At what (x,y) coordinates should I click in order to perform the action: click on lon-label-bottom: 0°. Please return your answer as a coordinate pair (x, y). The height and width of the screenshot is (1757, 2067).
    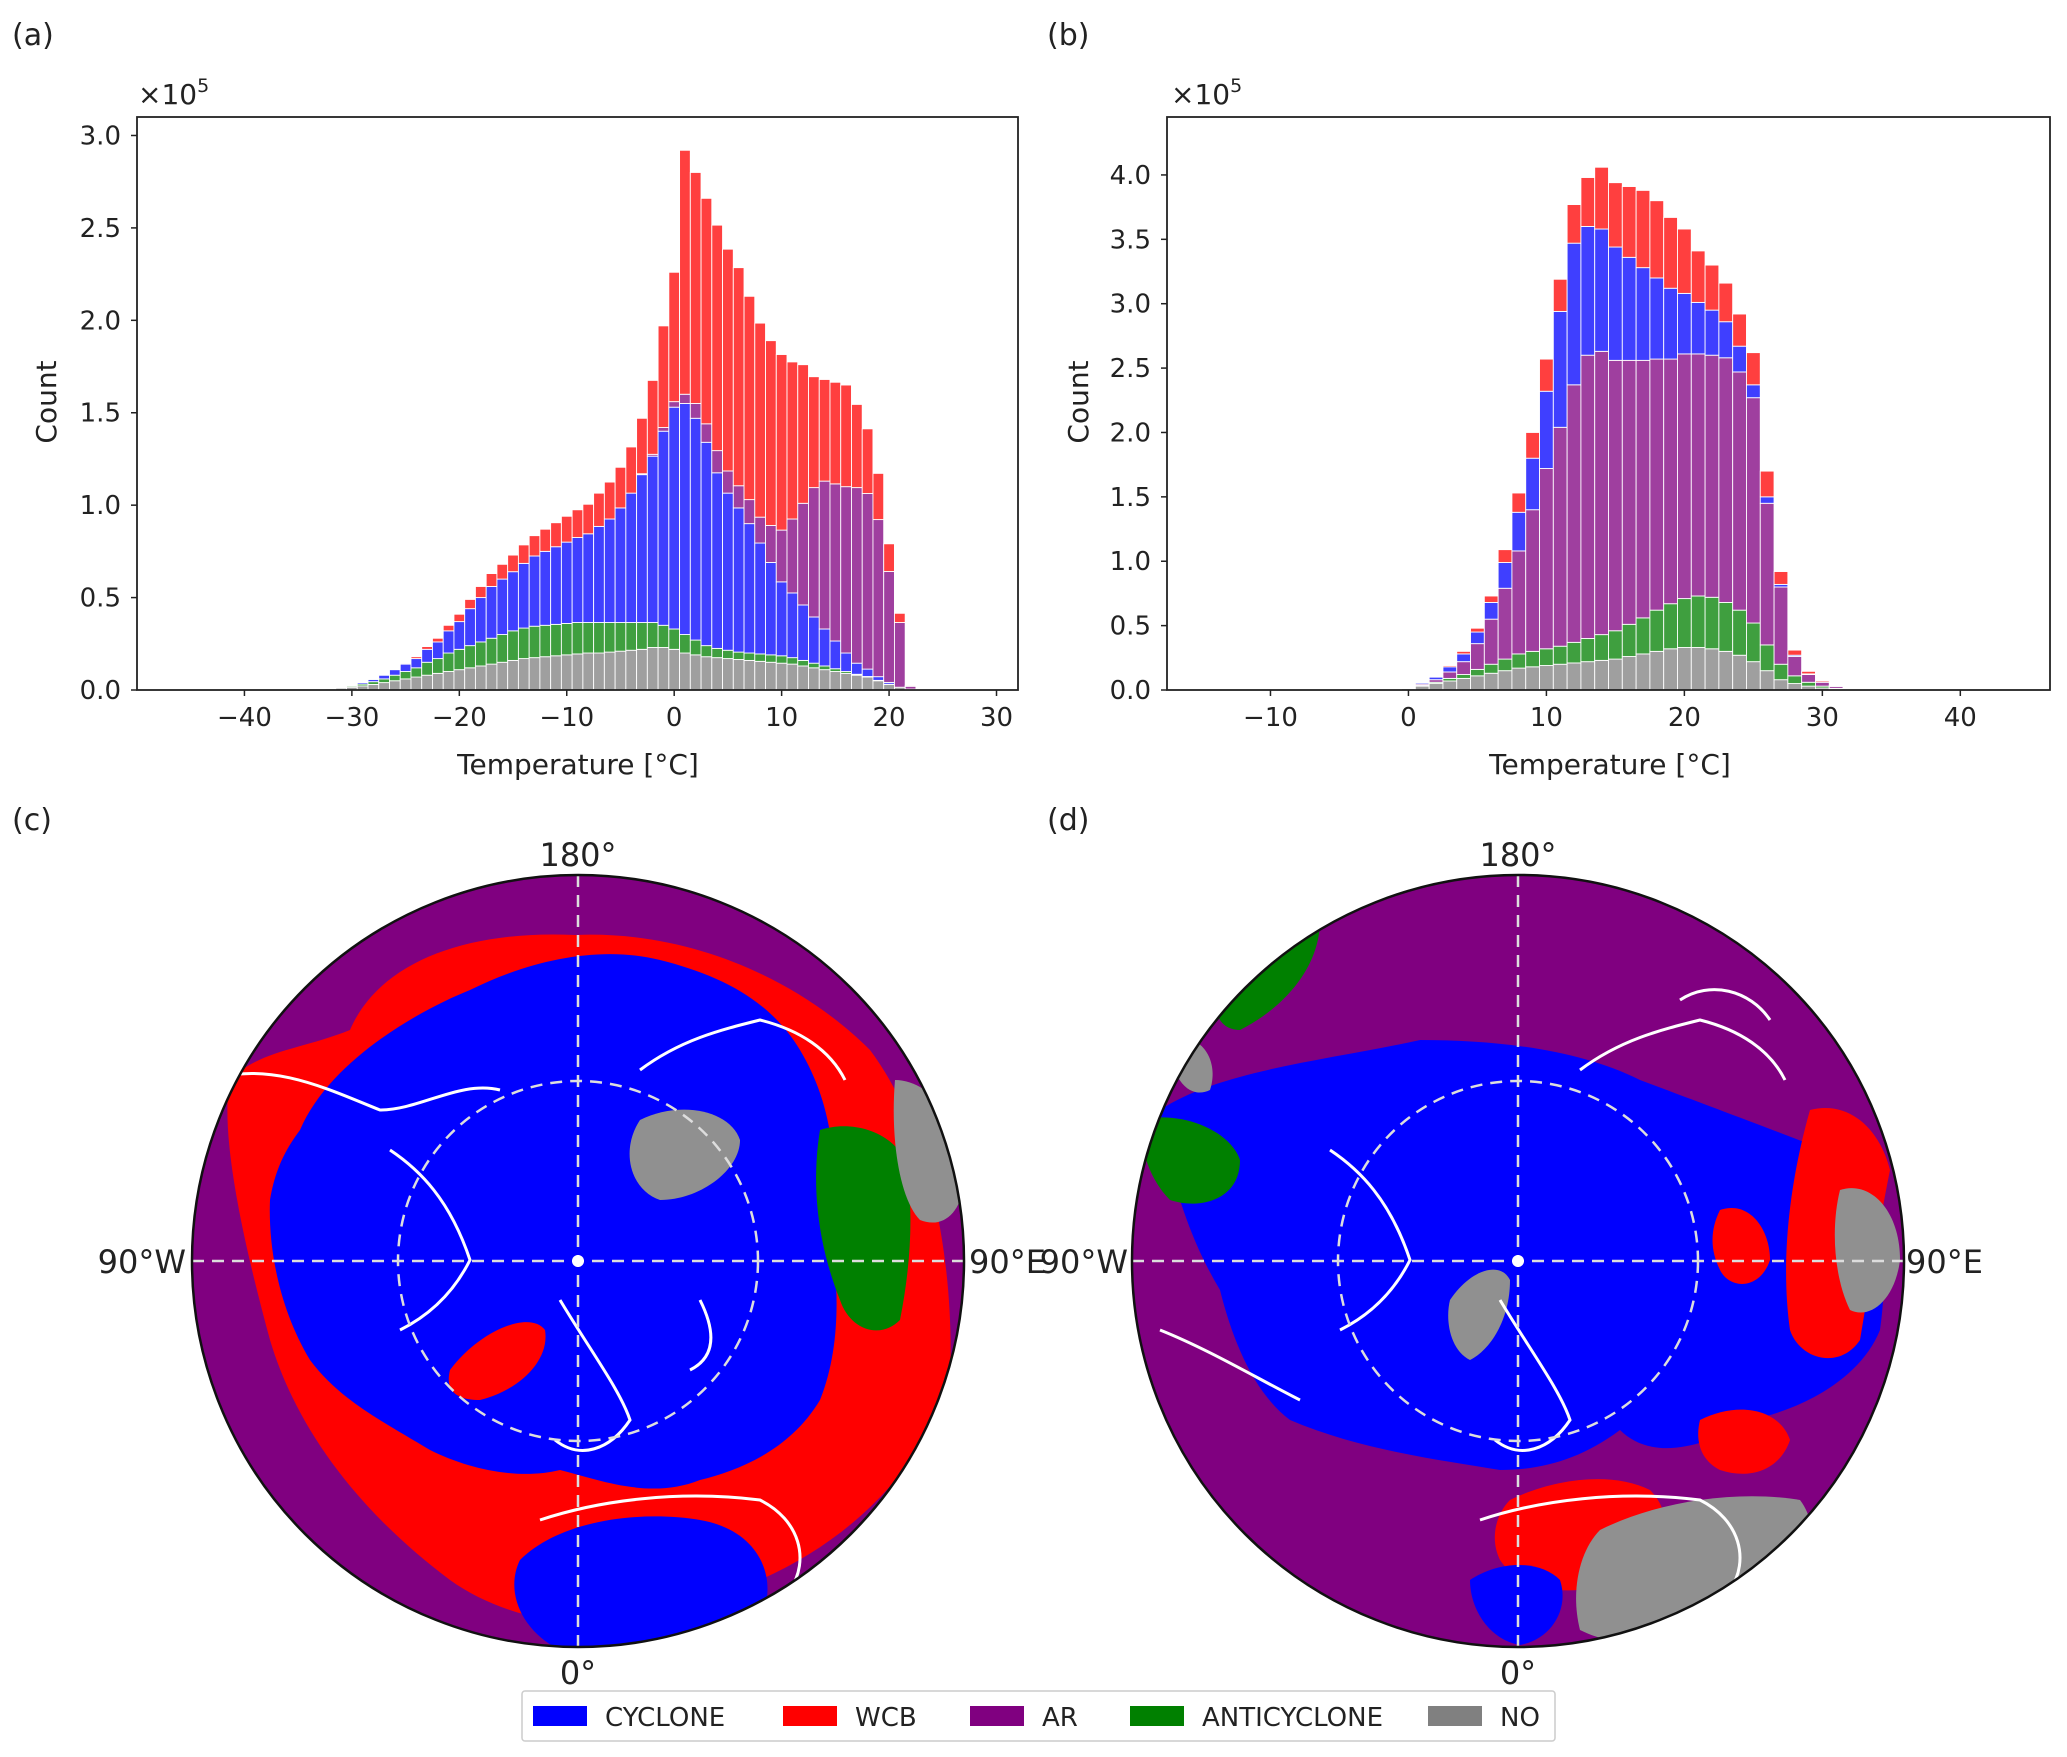
    Looking at the image, I should click on (1518, 1673).